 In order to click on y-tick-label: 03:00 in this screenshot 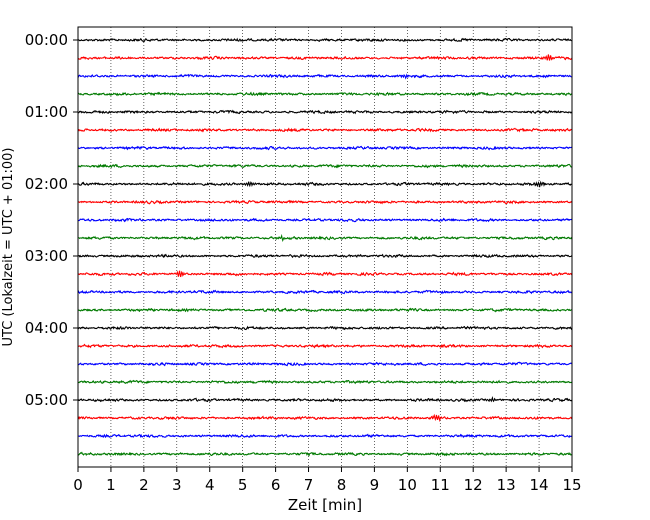, I will do `click(46, 256)`.